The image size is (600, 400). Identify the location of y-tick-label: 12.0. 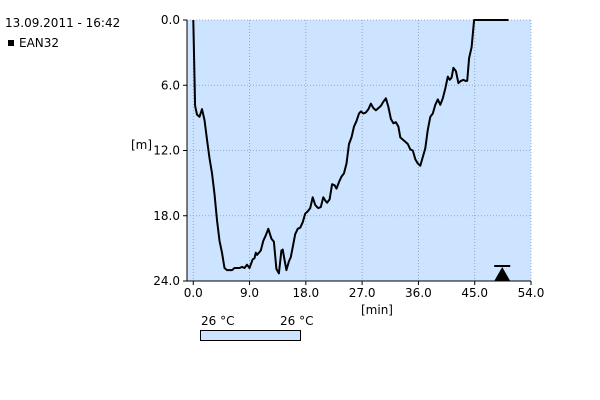
(166, 151).